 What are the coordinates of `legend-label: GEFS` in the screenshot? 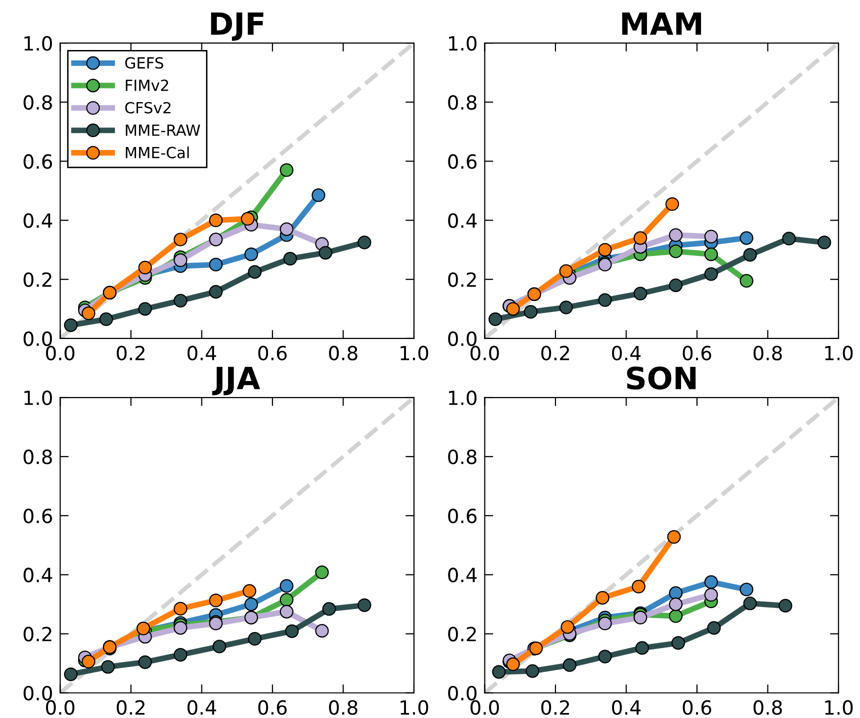 It's located at (144, 63).